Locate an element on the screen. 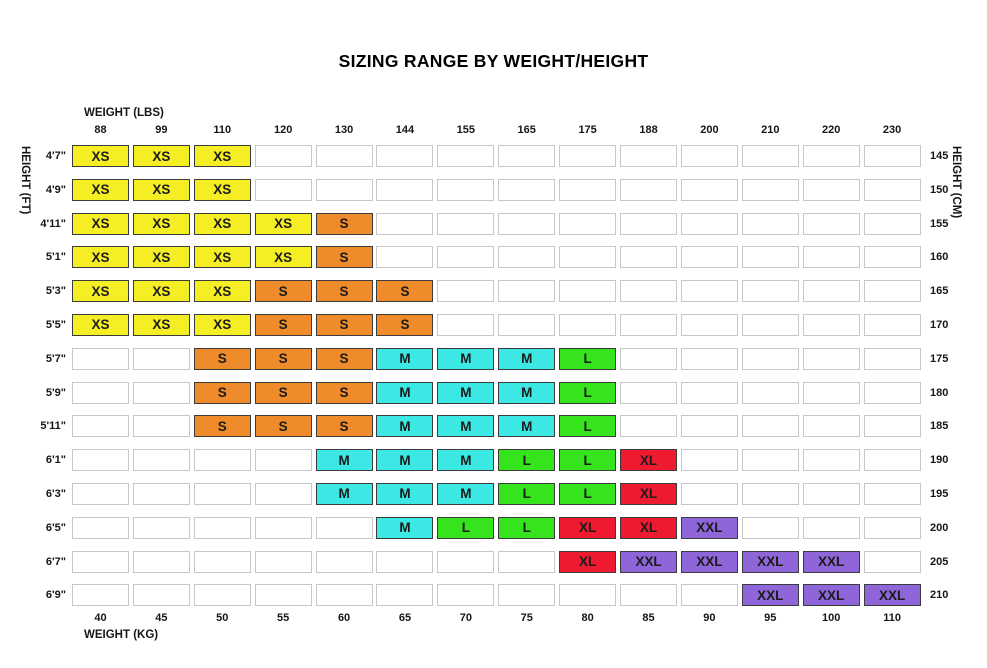 The image size is (987, 668). lbs-header-value: 88 is located at coordinates (100, 130).